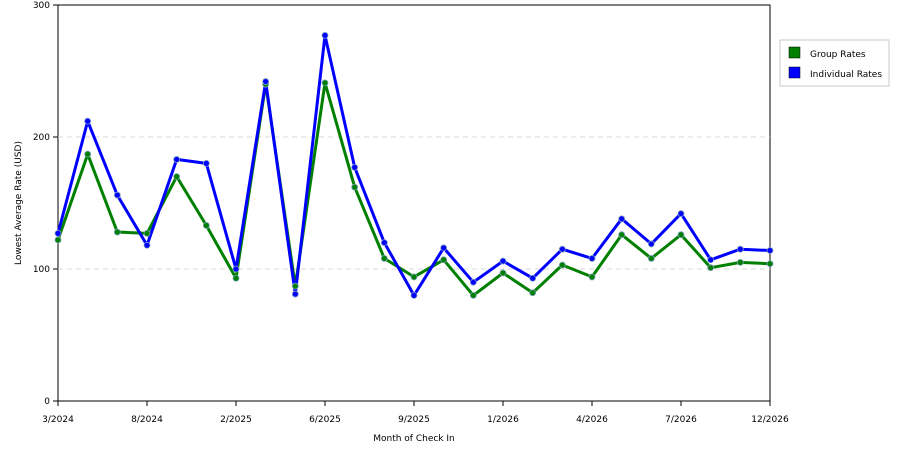 Image resolution: width=900 pixels, height=450 pixels. What do you see at coordinates (236, 420) in the screenshot?
I see `x-tick-label: 2/2025` at bounding box center [236, 420].